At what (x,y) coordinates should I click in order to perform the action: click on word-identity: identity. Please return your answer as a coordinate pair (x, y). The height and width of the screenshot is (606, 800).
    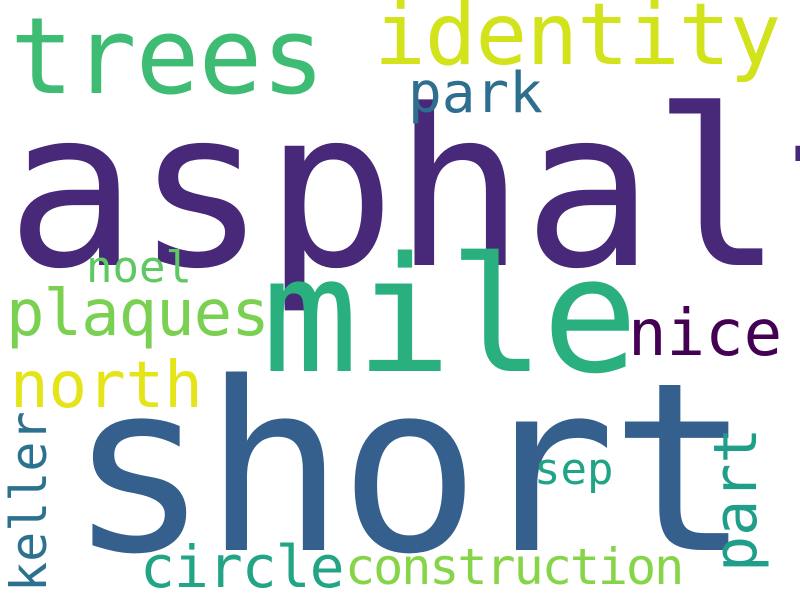
    Looking at the image, I should click on (577, 42).